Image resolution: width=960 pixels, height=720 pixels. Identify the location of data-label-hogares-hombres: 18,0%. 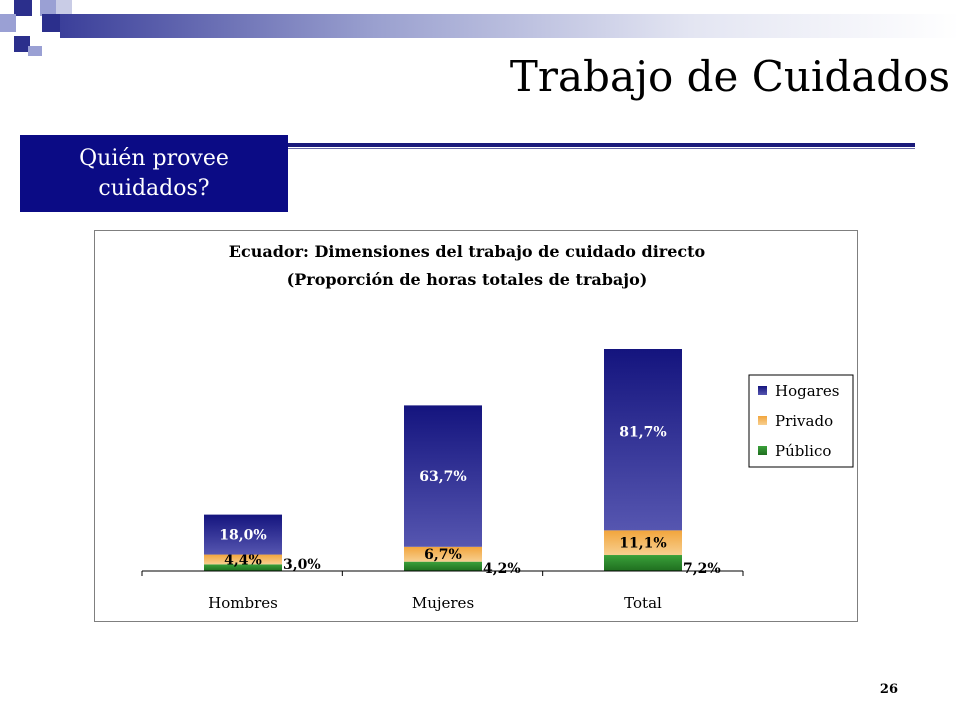
(242, 536).